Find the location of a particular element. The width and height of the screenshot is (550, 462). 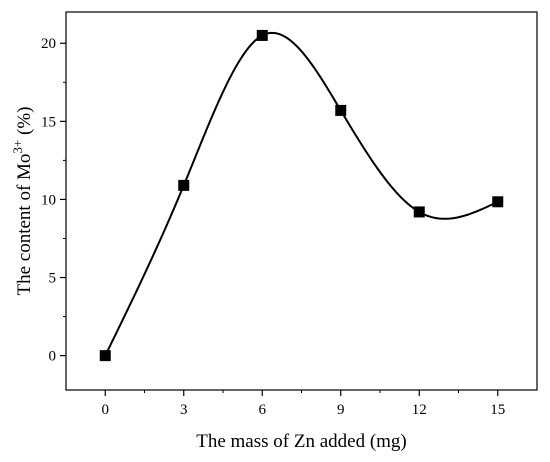

y-tick-label: 0 is located at coordinates (53, 357).